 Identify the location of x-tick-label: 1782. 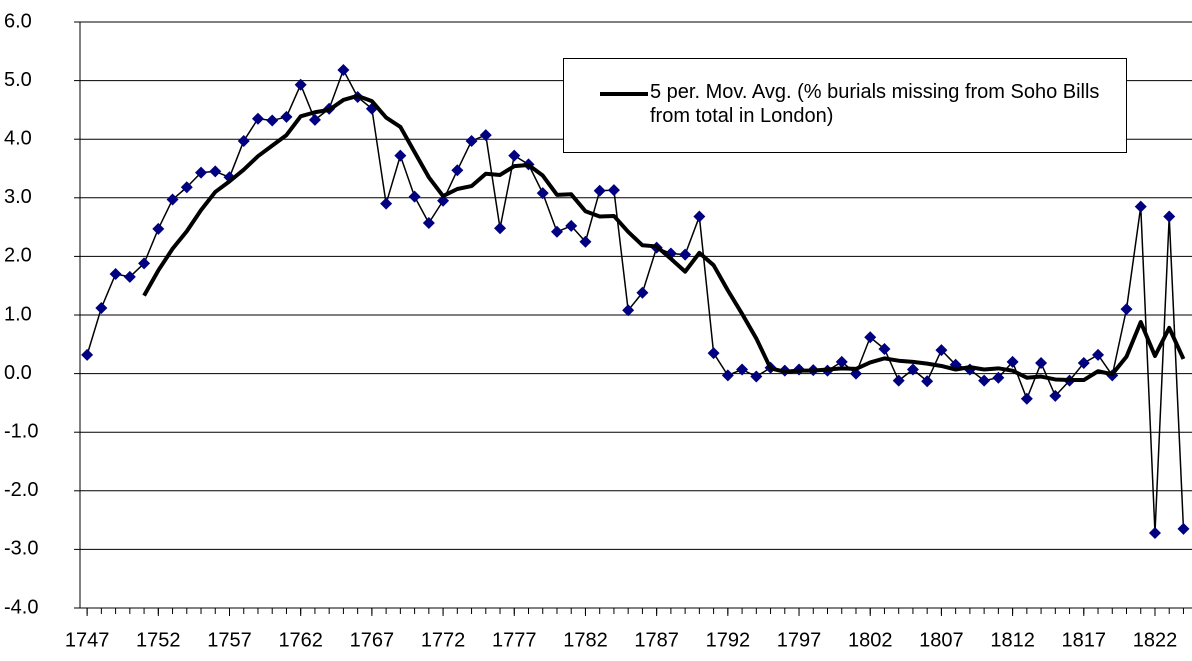
(585, 640).